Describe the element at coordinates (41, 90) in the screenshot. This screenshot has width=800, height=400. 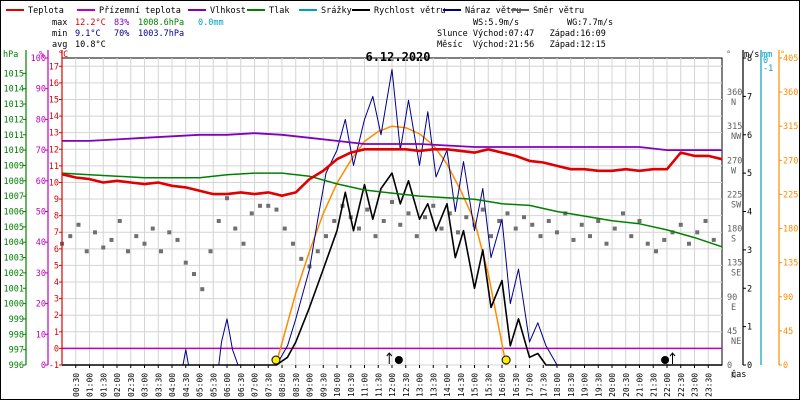
I see `pct-axis-tick-label: 90` at that location.